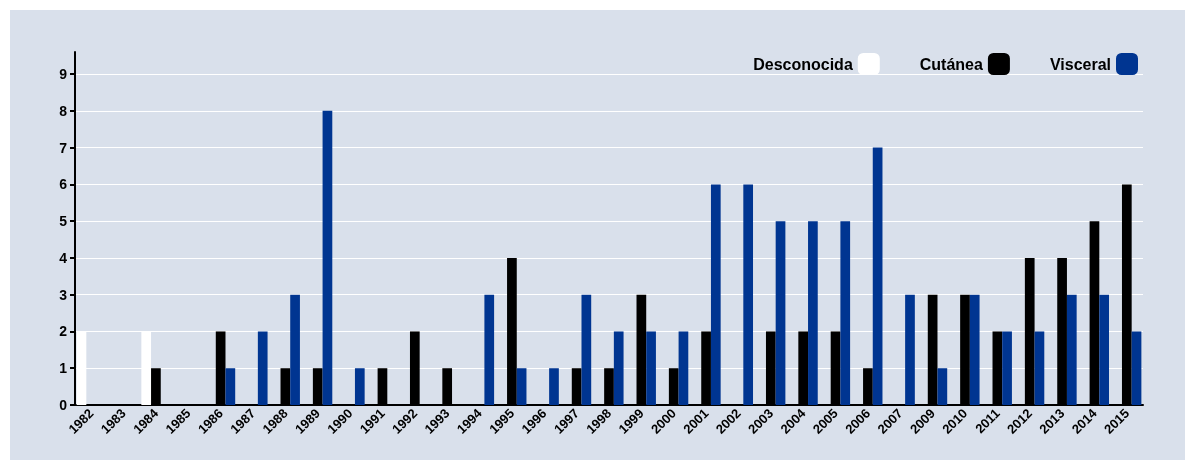 Image resolution: width=1195 pixels, height=470 pixels. What do you see at coordinates (63, 368) in the screenshot?
I see `y-tick-label: 1` at bounding box center [63, 368].